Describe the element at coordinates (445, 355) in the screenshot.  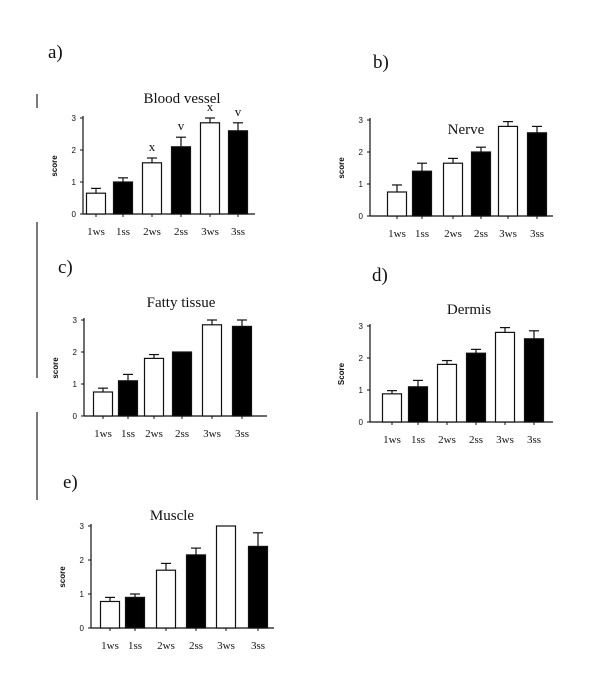
I see `chart-panel-4: d) Dermis 0 1 2 3 Score 1ws 1ss 2ws 2ss 3ws 3ss` at that location.